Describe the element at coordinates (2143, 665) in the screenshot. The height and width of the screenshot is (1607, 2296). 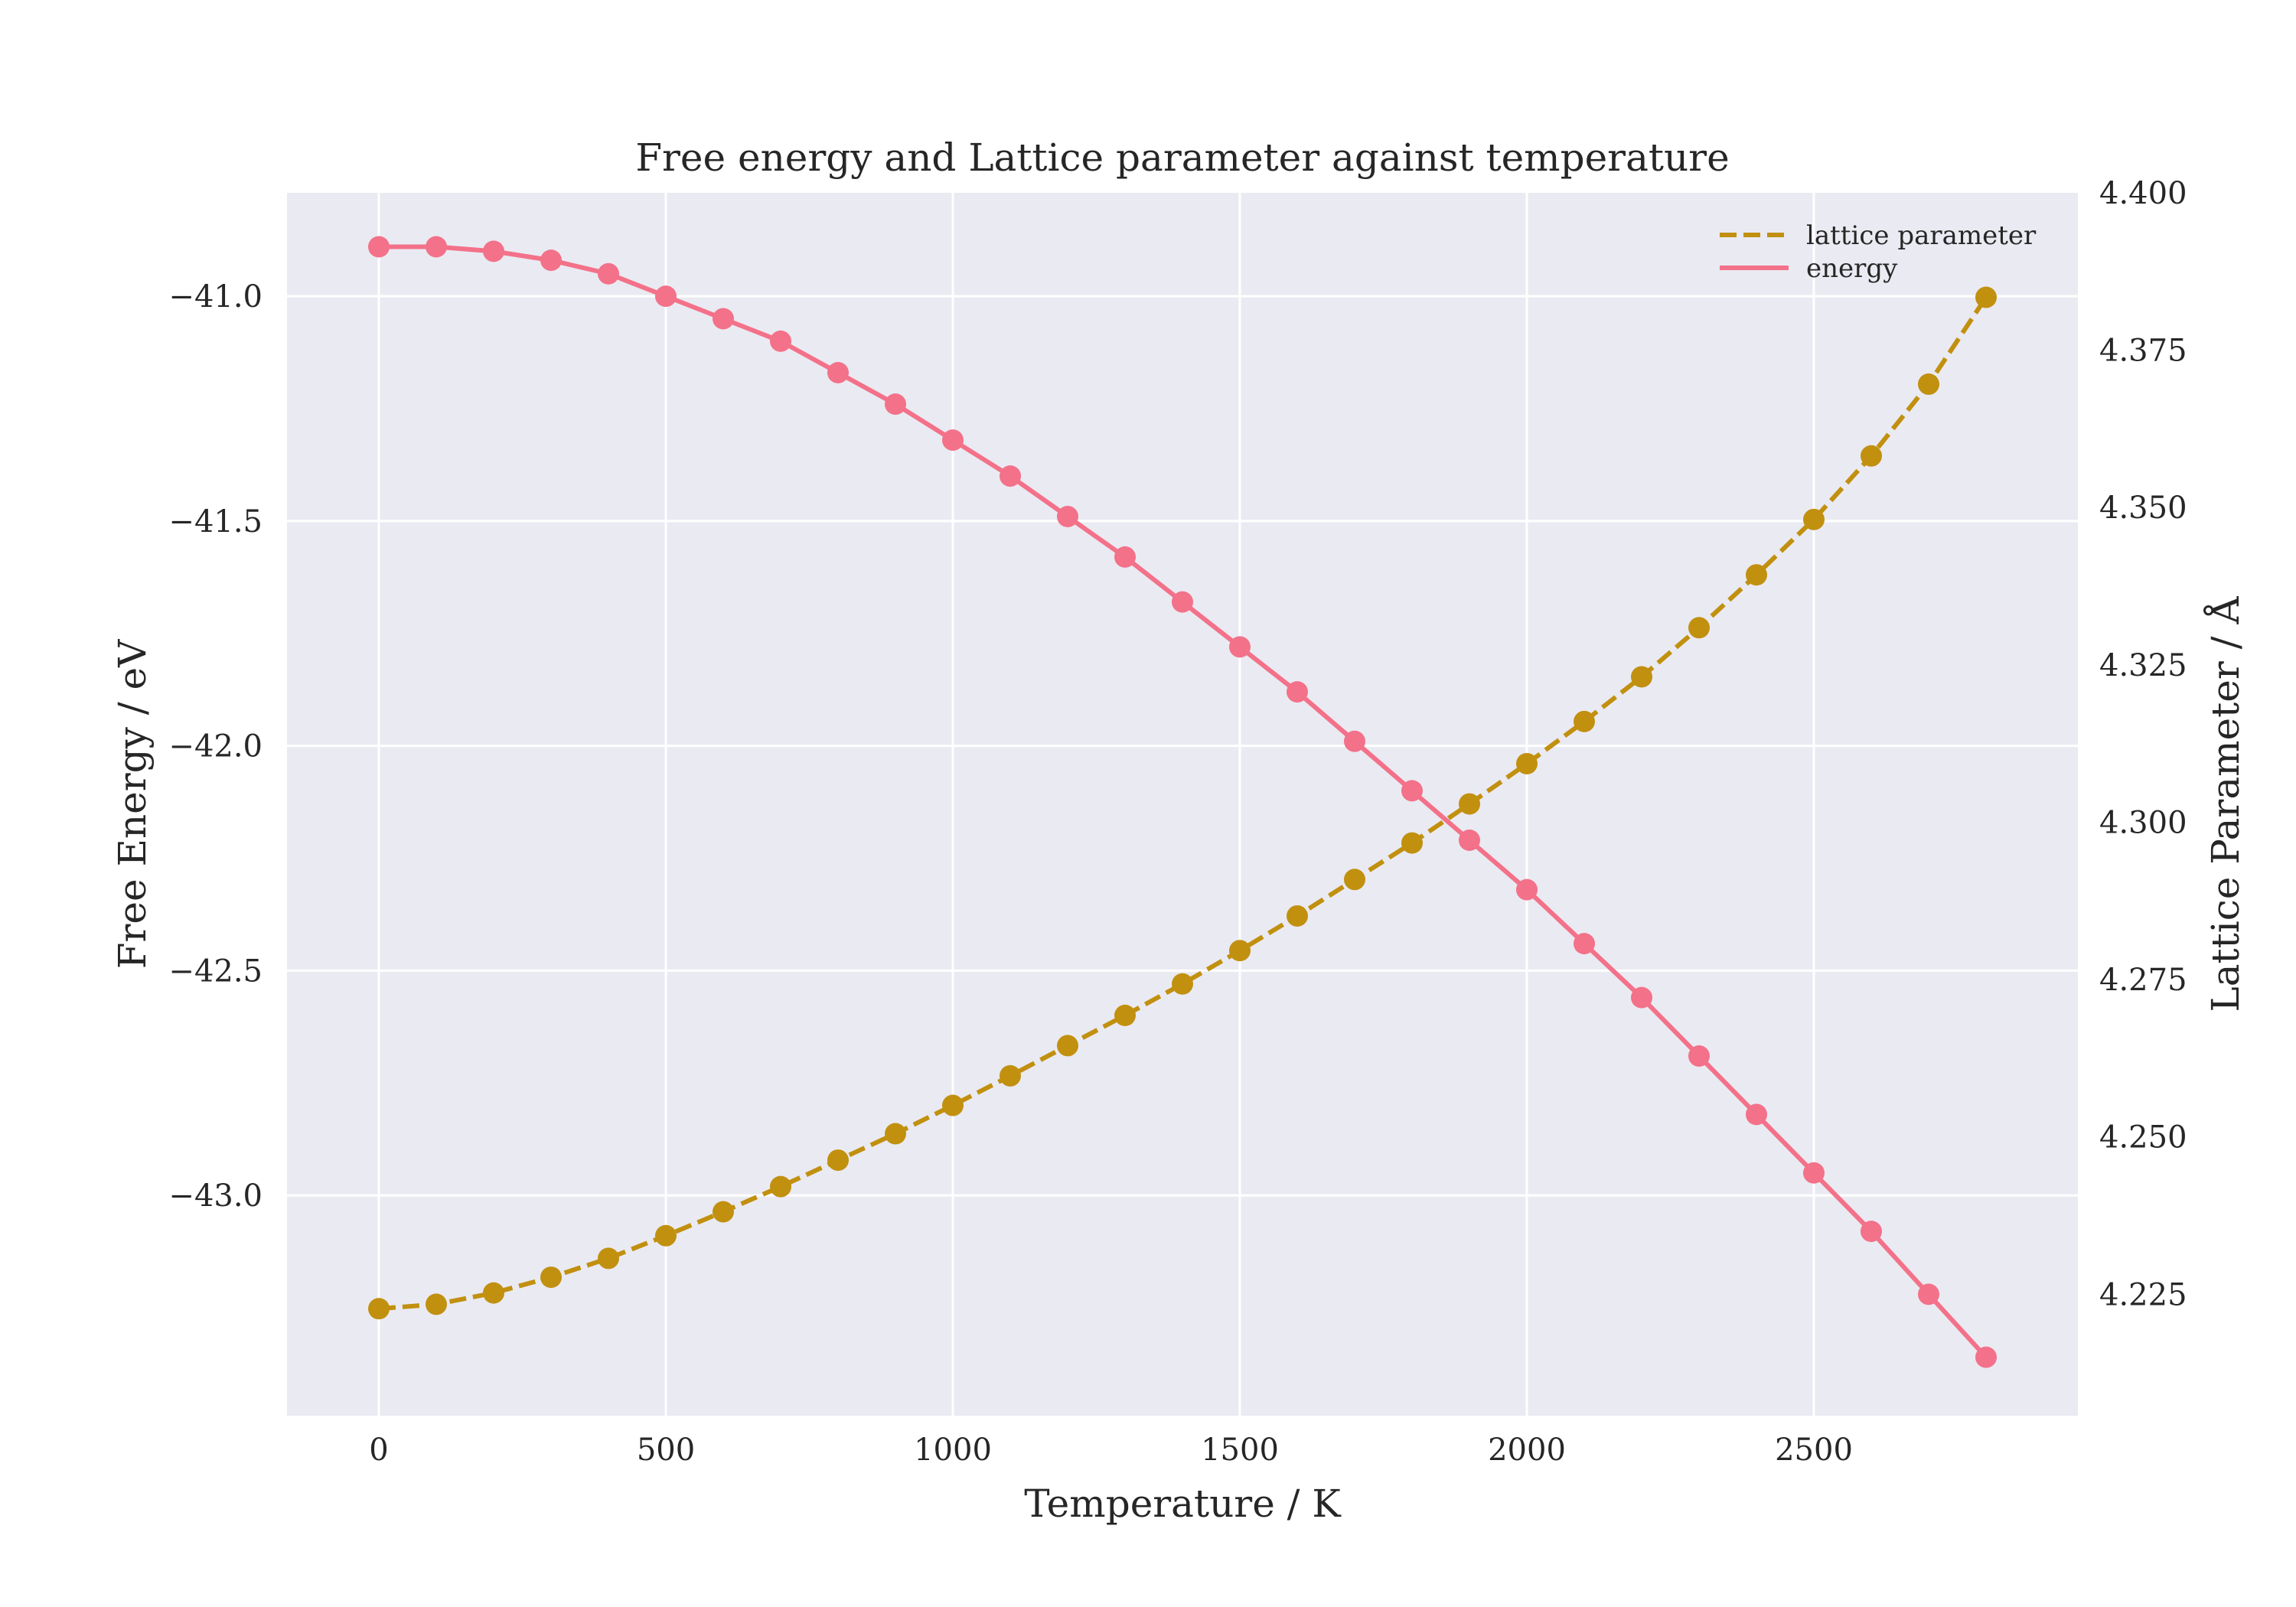
I see `y-right-tick-label: 4.325` at that location.